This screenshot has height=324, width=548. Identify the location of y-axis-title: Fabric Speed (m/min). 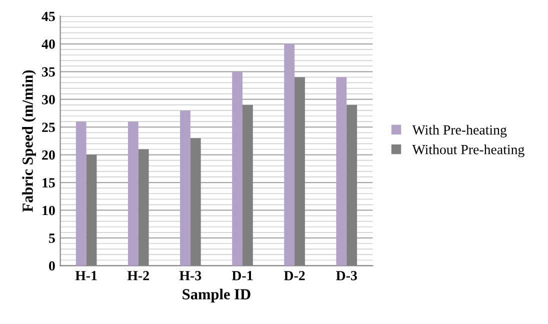
(29, 141).